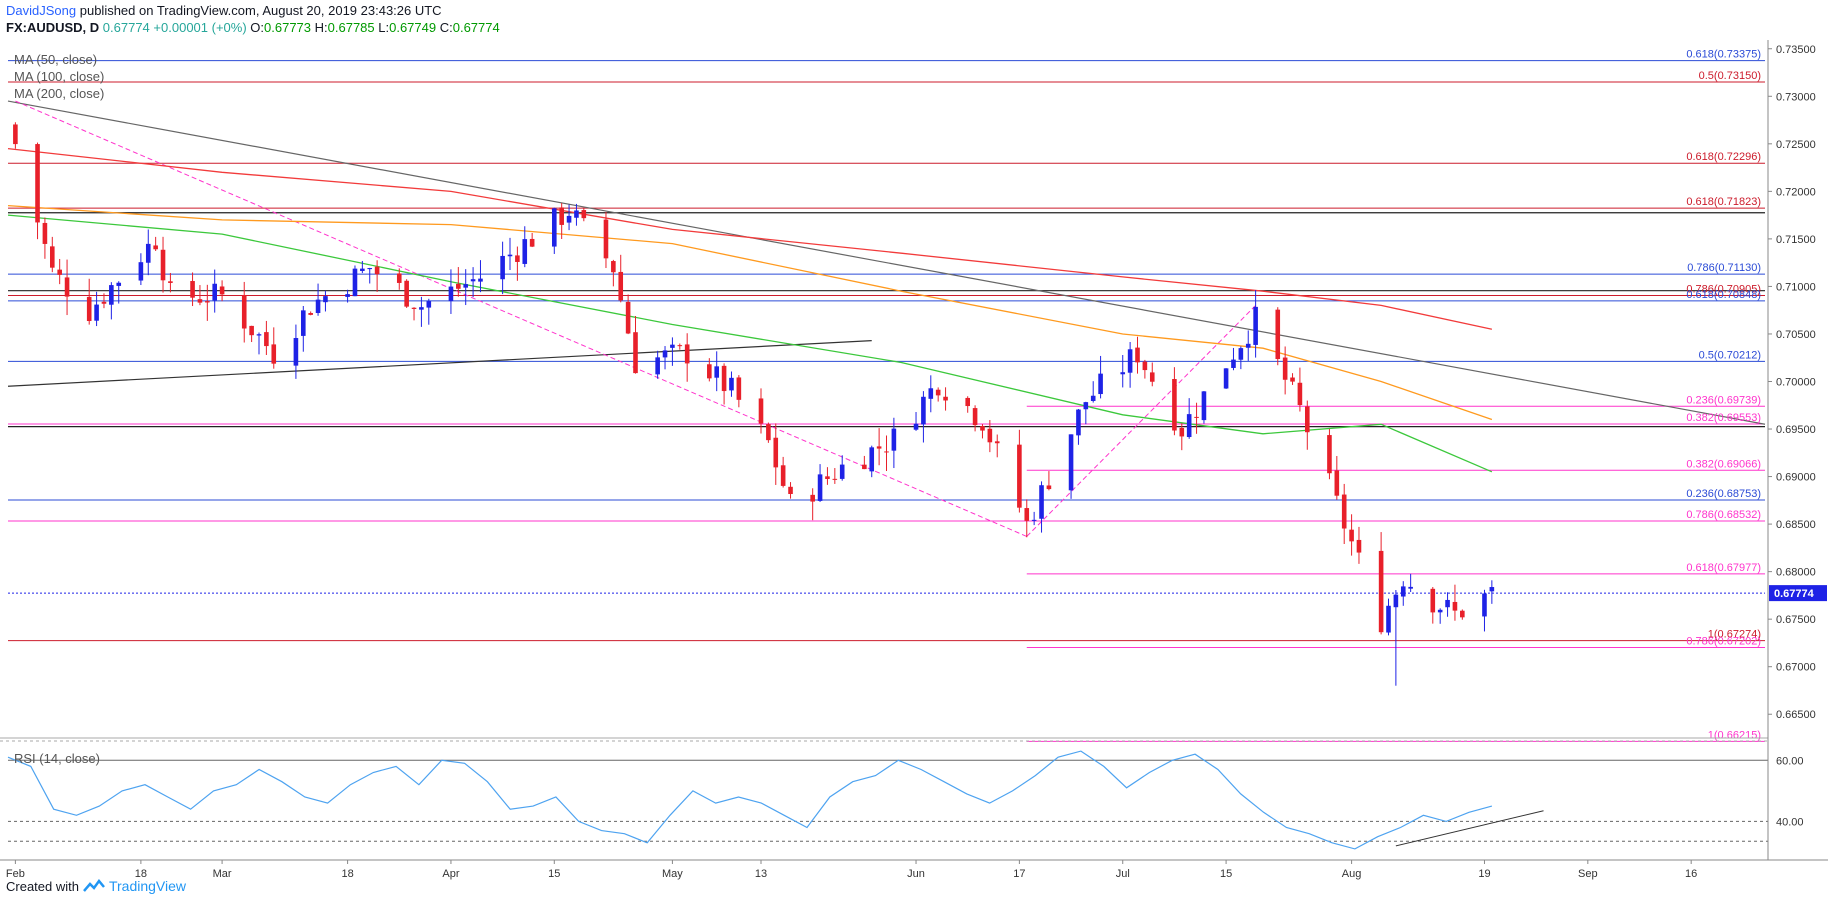 Image resolution: width=1828 pixels, height=898 pixels. I want to click on uptrend-line, so click(439, 363).